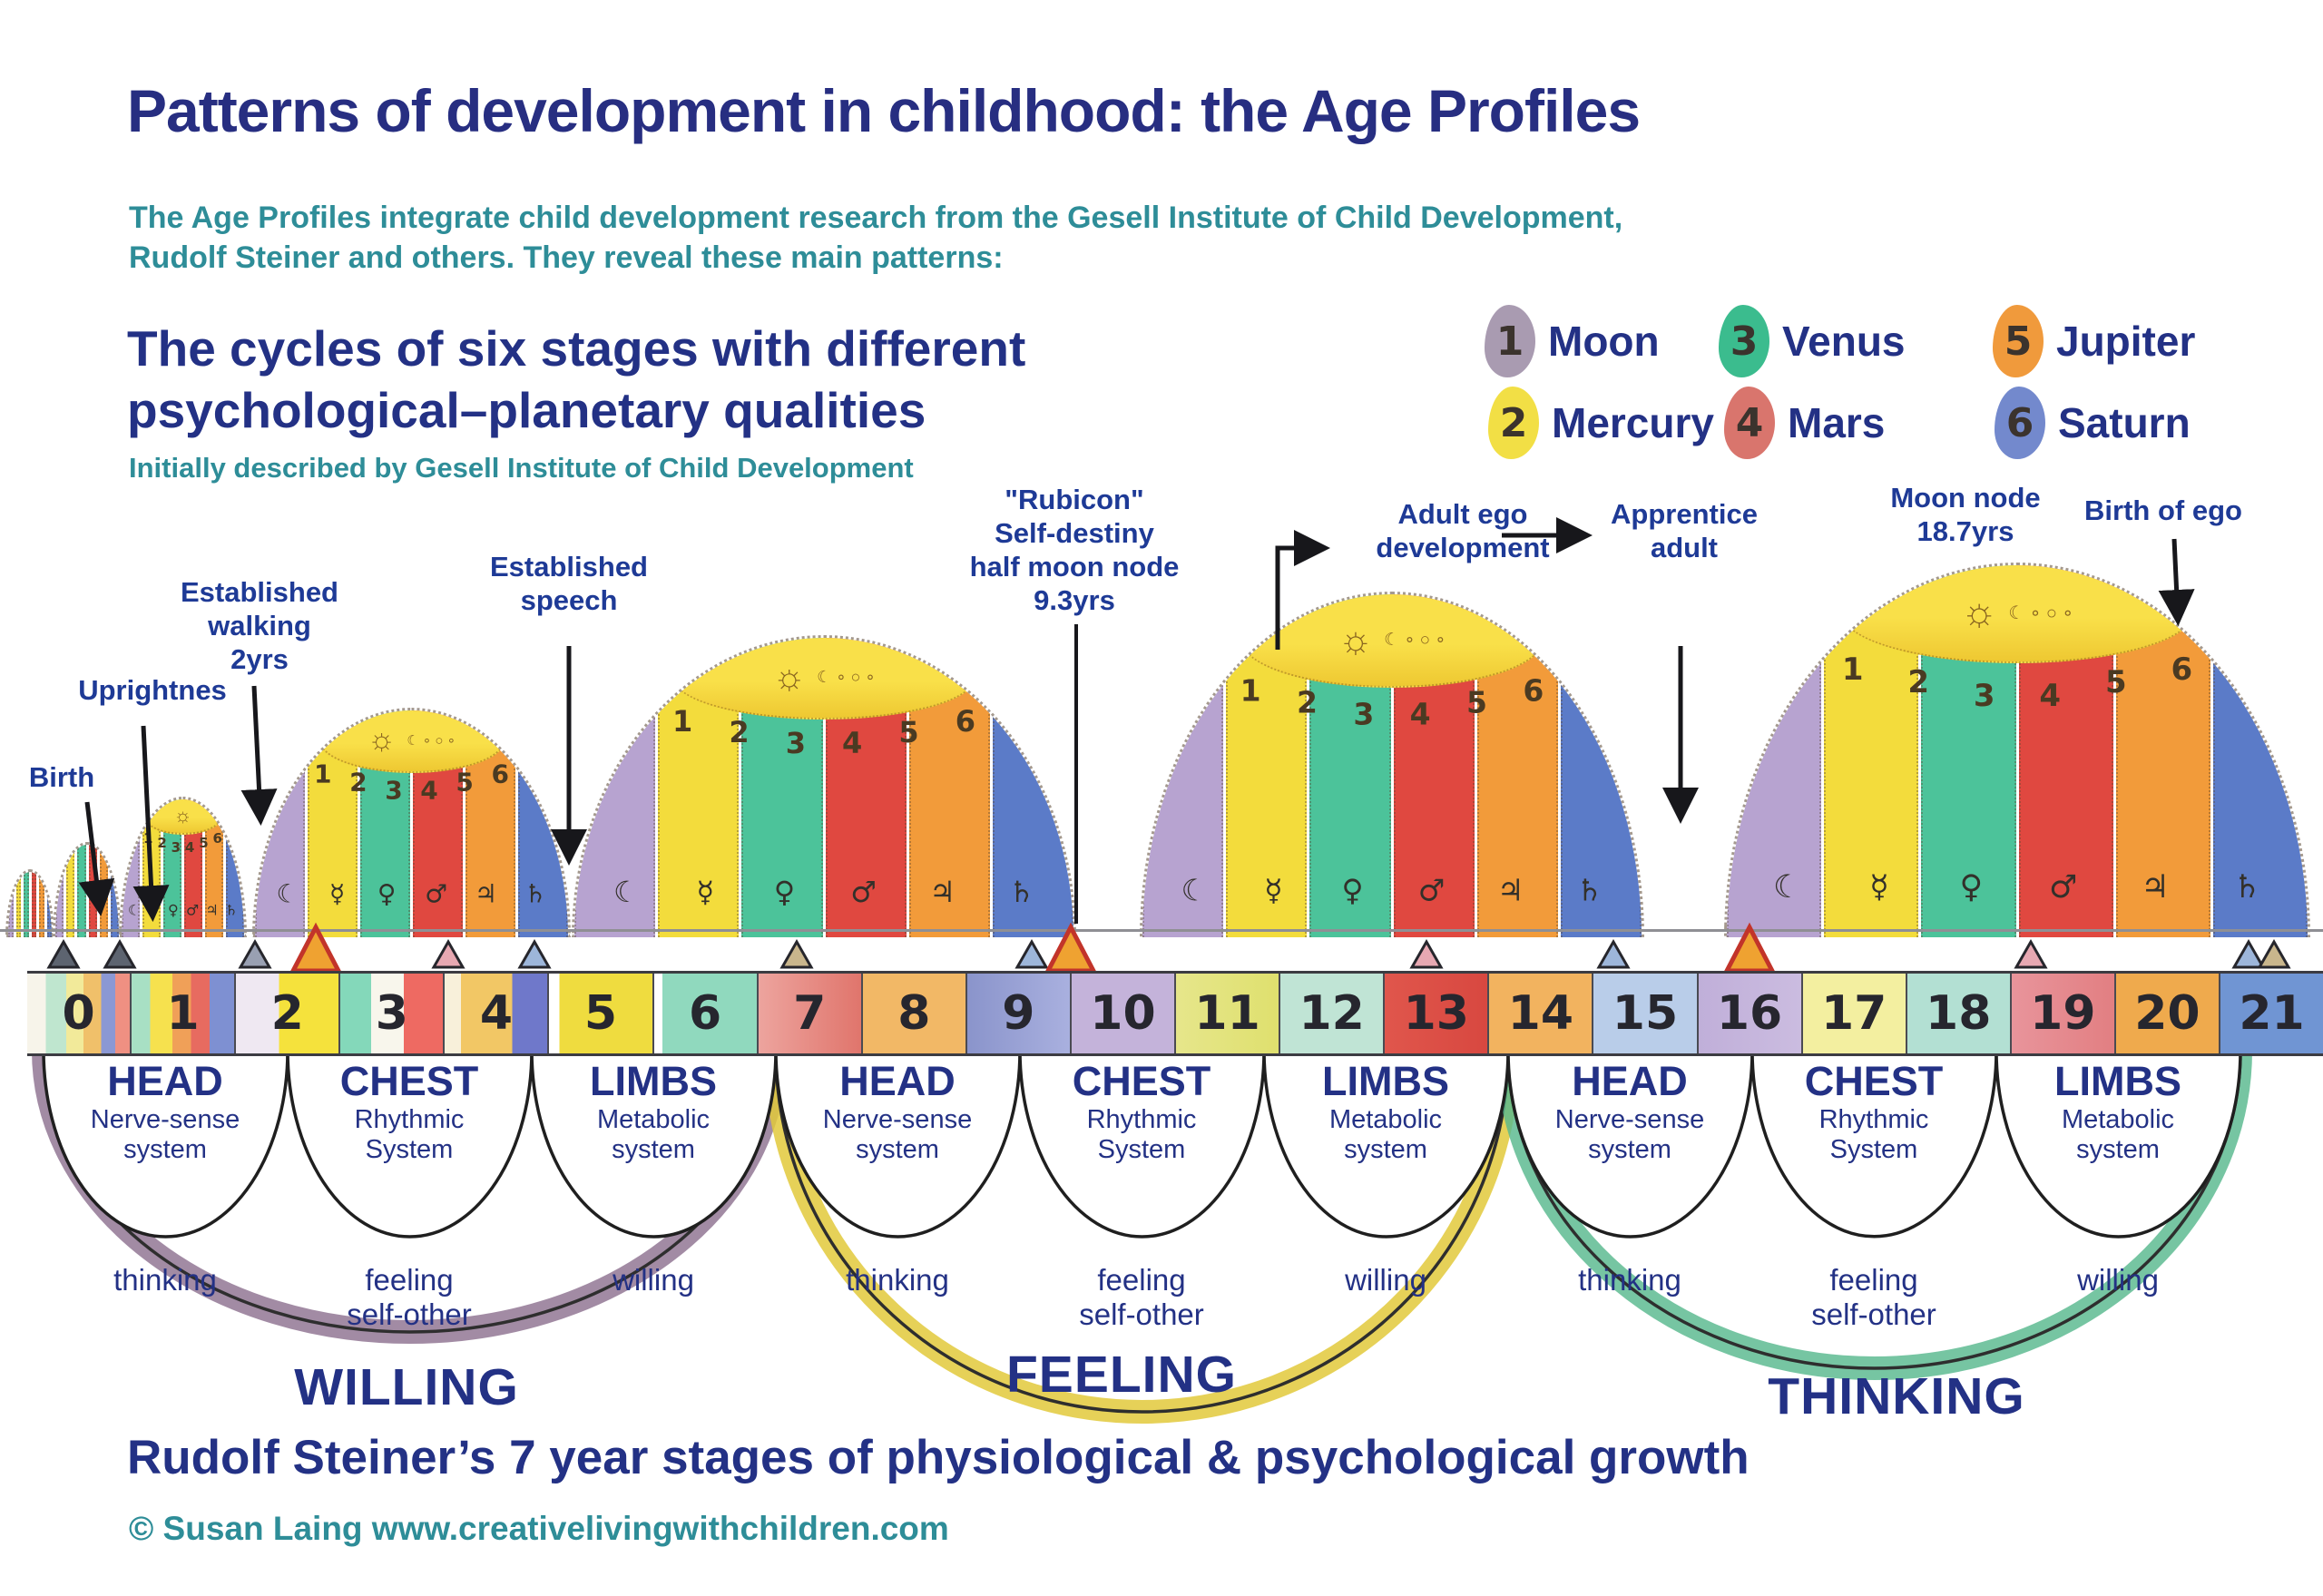 This screenshot has width=2323, height=1596. I want to click on age-number: 17, so click(1854, 1013).